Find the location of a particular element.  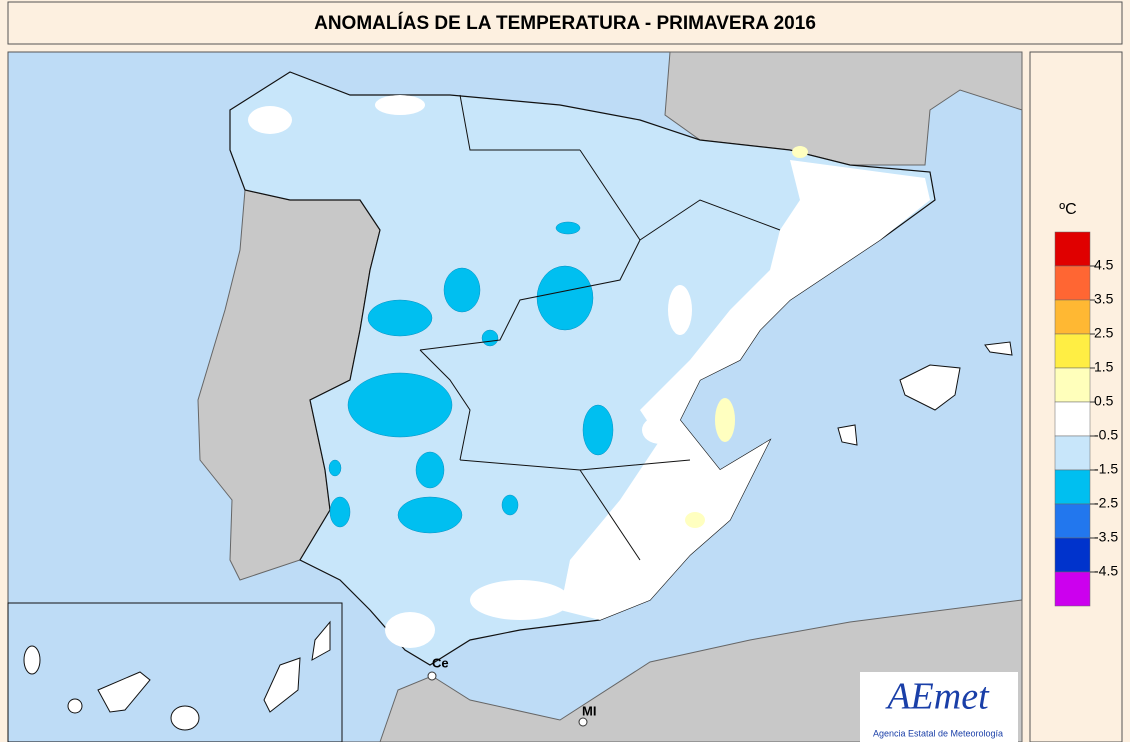

legend-label: 1.5 is located at coordinates (1104, 367).